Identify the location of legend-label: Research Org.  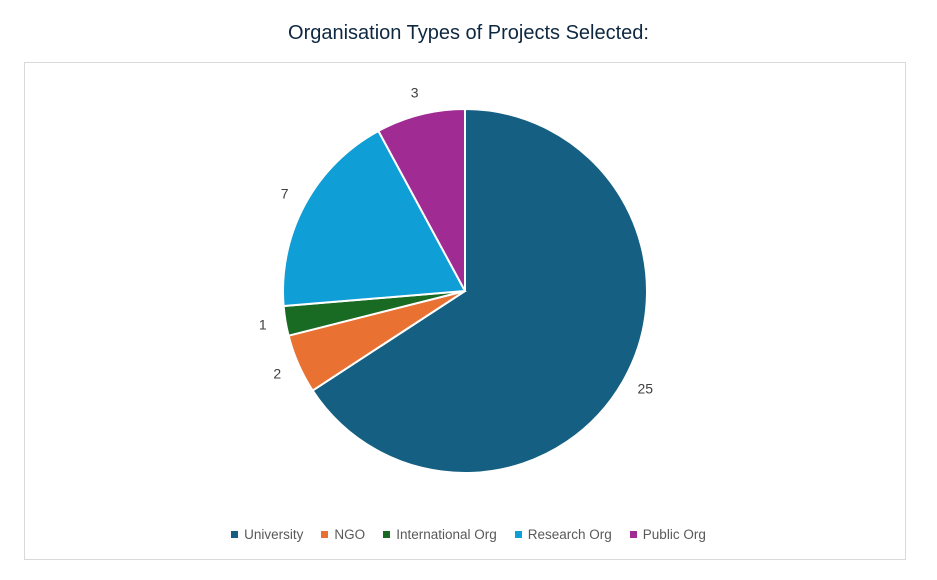
(569, 534).